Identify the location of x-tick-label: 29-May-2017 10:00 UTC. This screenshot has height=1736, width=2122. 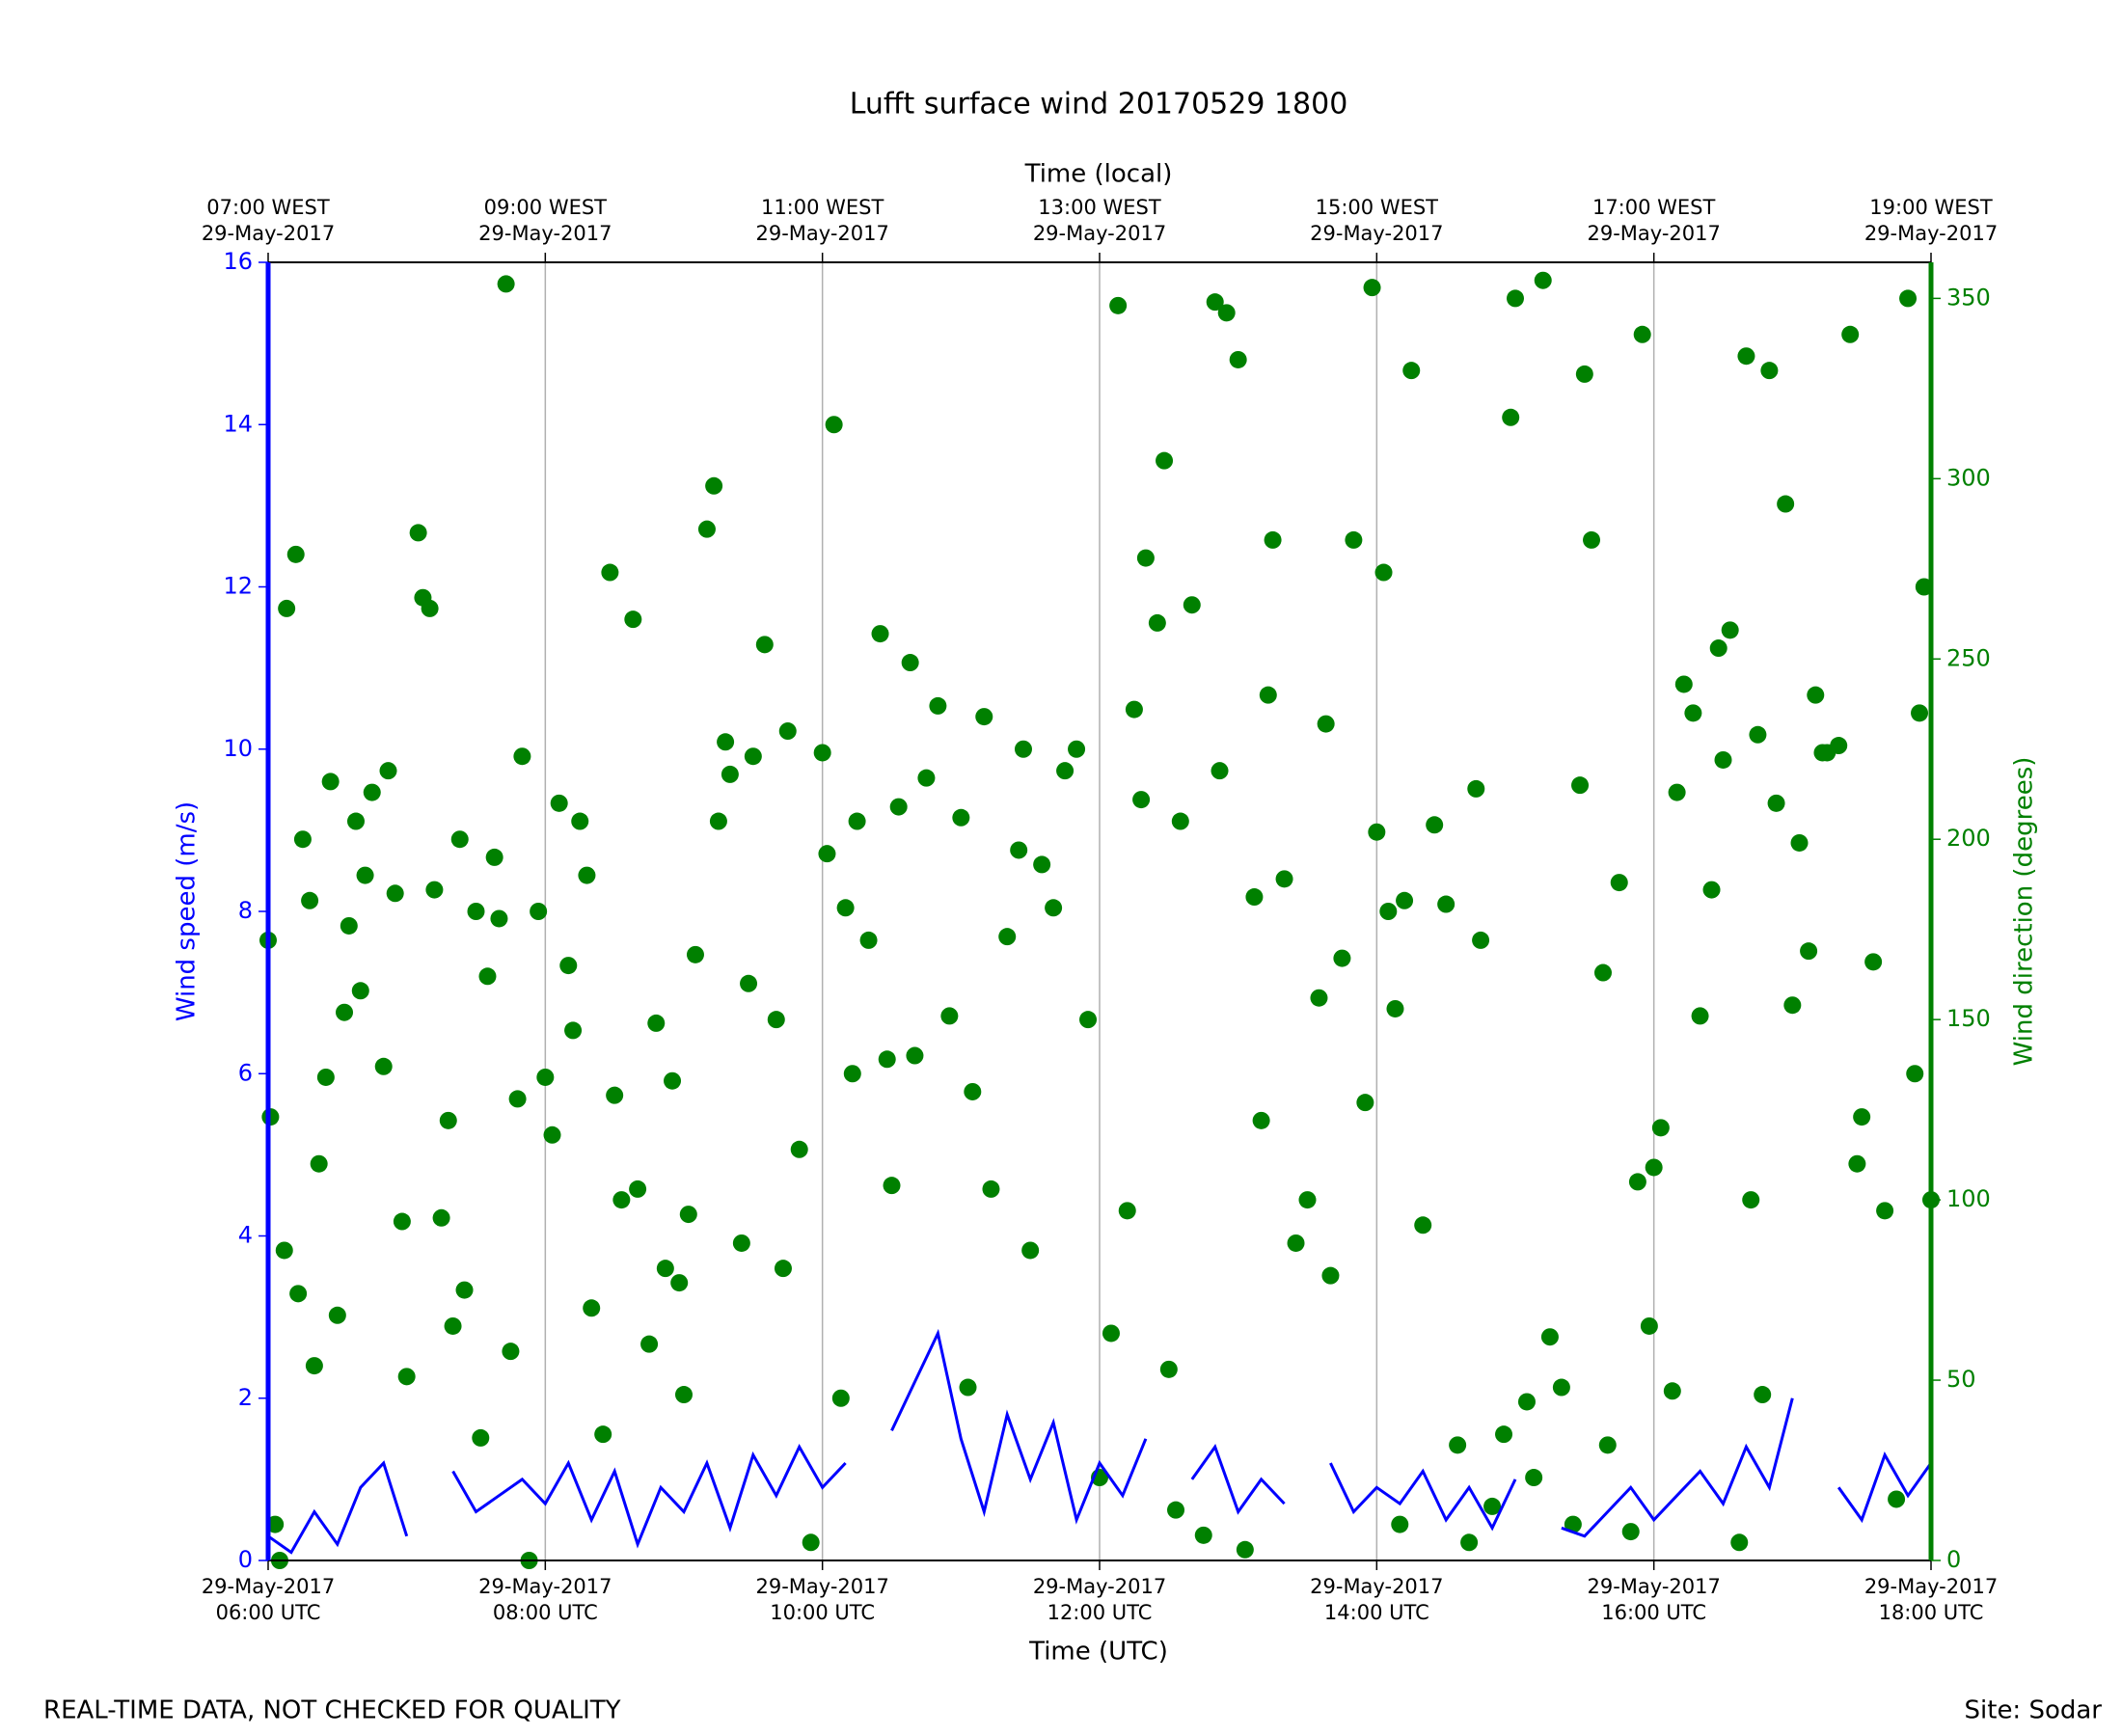
(822, 1599).